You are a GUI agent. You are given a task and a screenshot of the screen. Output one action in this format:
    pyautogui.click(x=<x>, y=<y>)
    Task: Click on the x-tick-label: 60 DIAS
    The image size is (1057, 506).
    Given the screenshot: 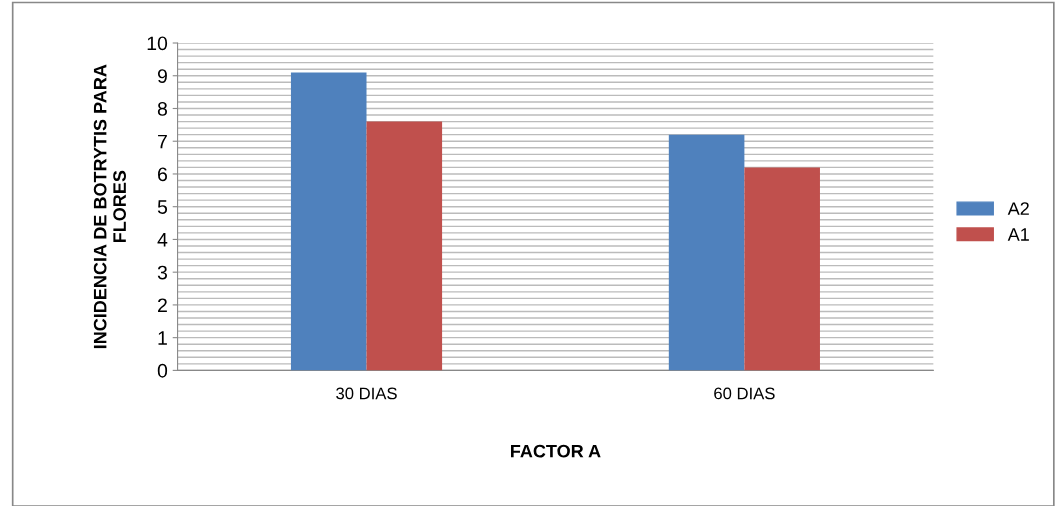 What is the action you would take?
    pyautogui.click(x=744, y=393)
    